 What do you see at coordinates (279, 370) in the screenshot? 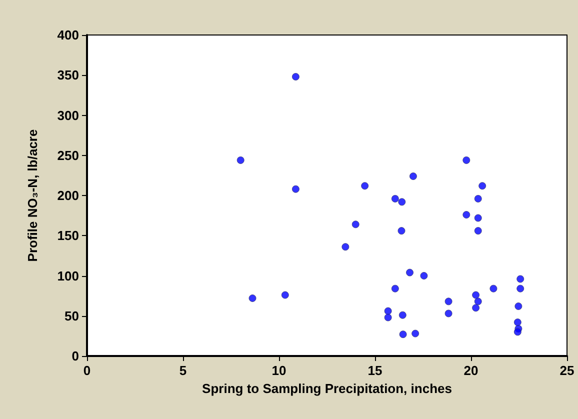
I see `x-tick-label: 10` at bounding box center [279, 370].